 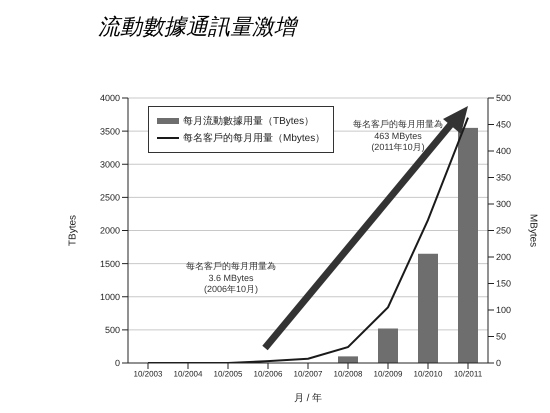 I want to click on legend-label: 每月流動數據用量（TBytes）, so click(x=248, y=121).